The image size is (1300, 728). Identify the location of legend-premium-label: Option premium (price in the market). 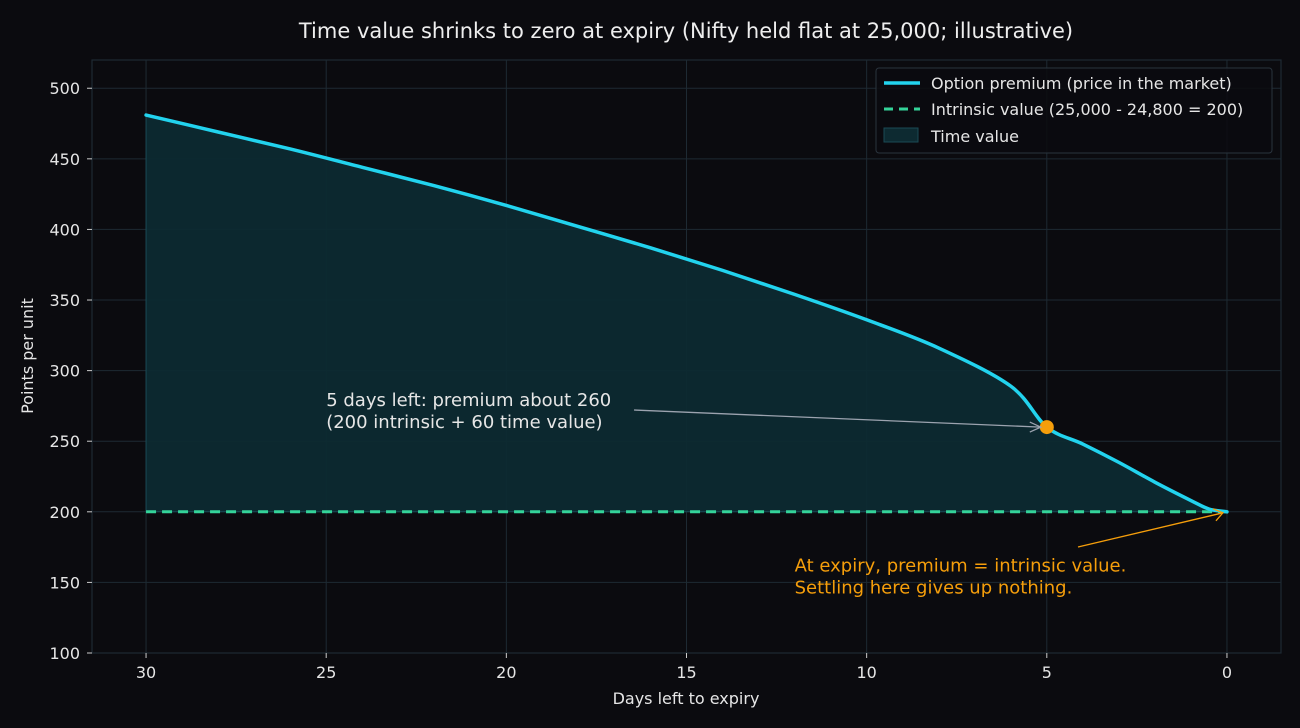
(1081, 83).